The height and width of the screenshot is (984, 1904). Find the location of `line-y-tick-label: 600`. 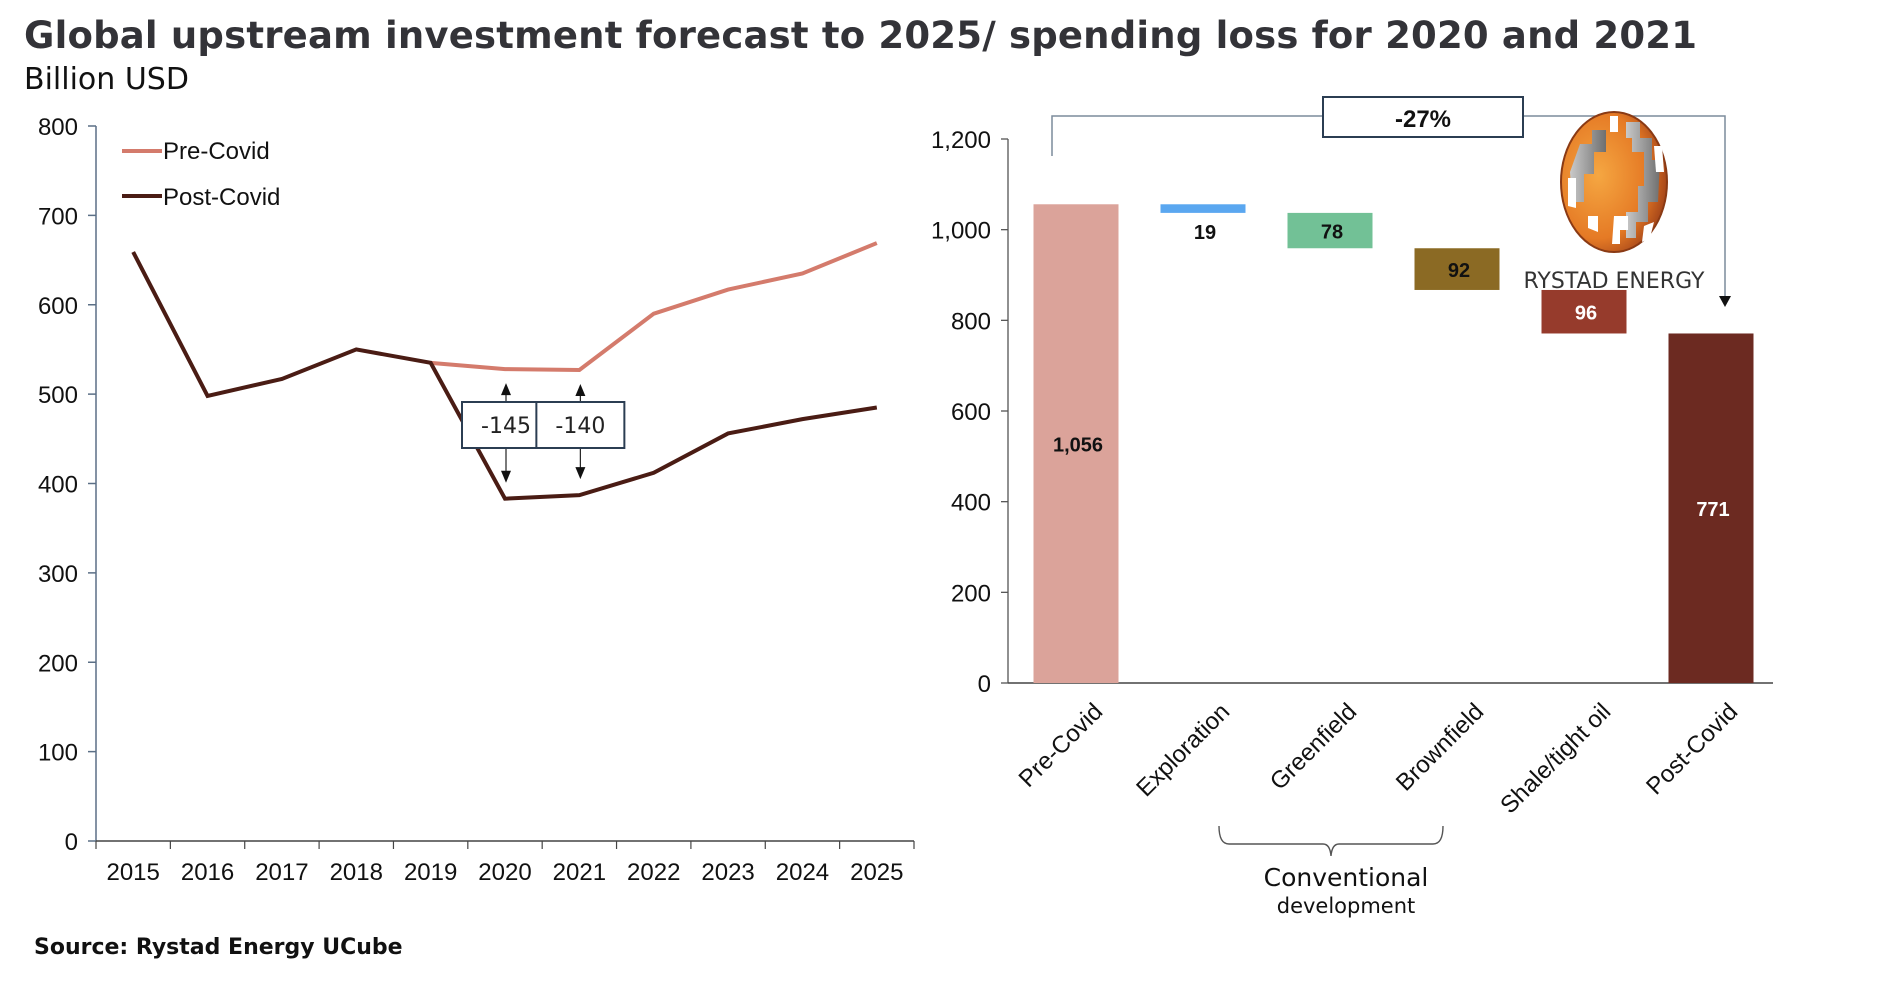

line-y-tick-label: 600 is located at coordinates (58, 306).